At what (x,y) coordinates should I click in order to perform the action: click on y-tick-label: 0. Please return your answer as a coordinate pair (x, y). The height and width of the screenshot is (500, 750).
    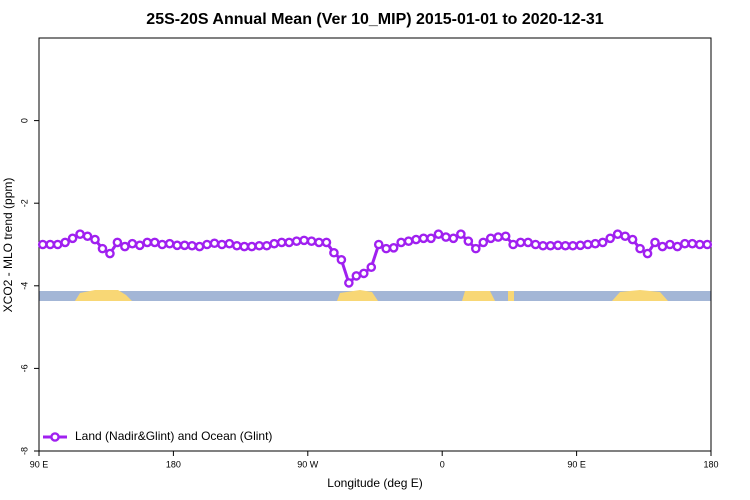
    Looking at the image, I should click on (24, 120).